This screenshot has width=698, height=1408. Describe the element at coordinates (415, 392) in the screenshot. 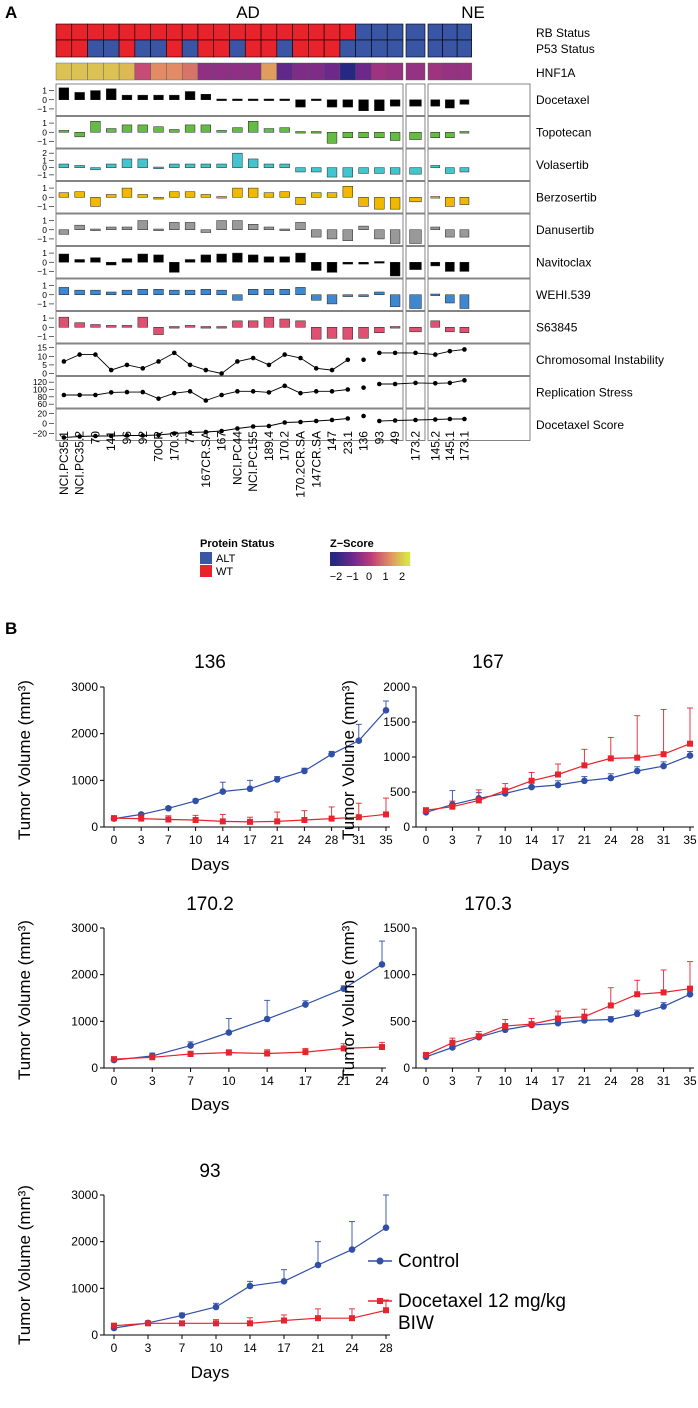

I see `replication-stress-row-frame` at that location.